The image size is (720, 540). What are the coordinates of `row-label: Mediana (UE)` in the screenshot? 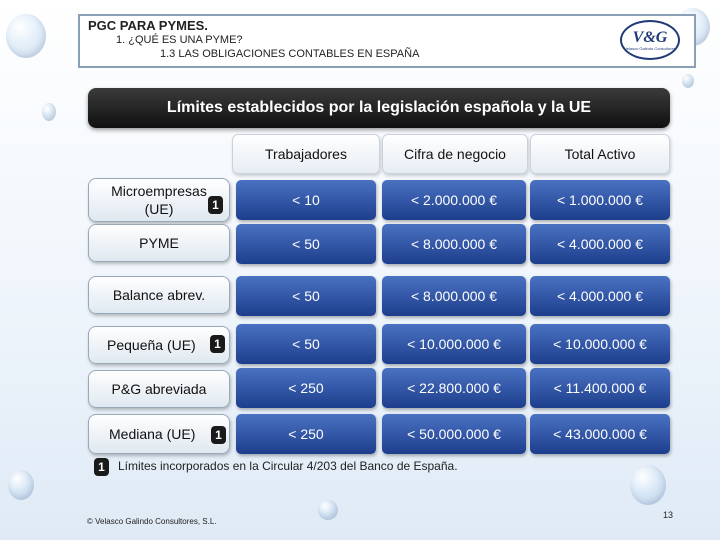 It's located at (152, 434).